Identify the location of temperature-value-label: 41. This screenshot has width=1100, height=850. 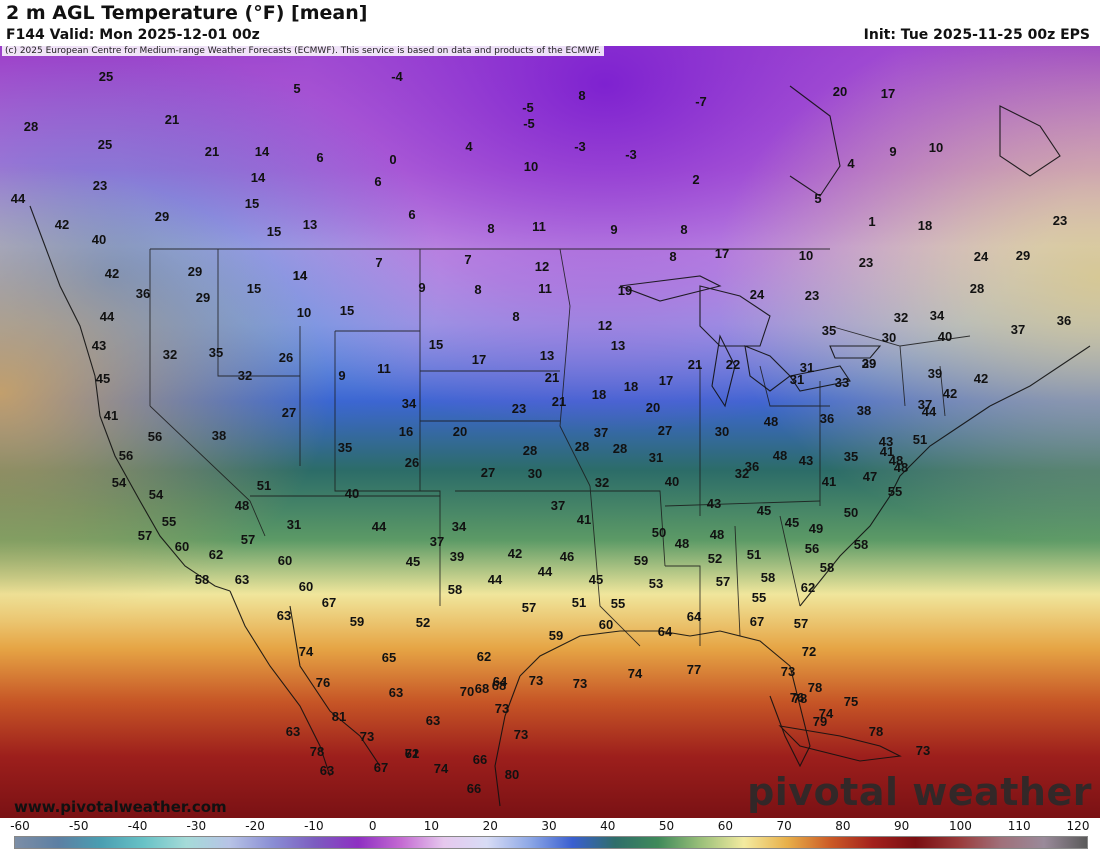
(111, 415).